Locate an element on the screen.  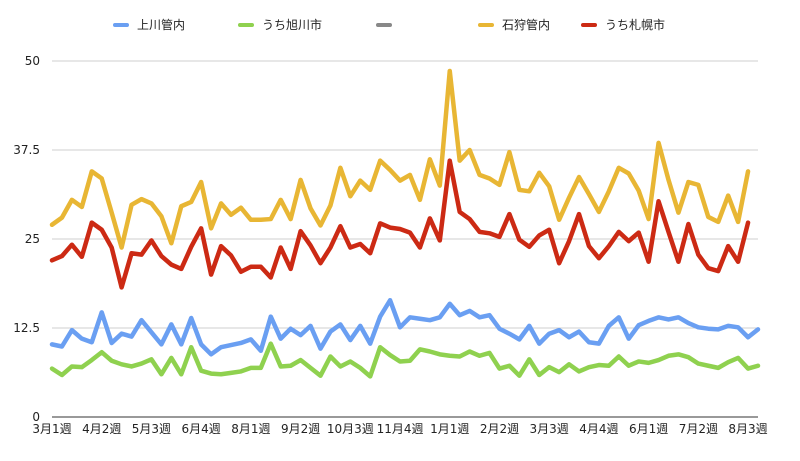
legend-item: うち旭川市 is located at coordinates (280, 24).